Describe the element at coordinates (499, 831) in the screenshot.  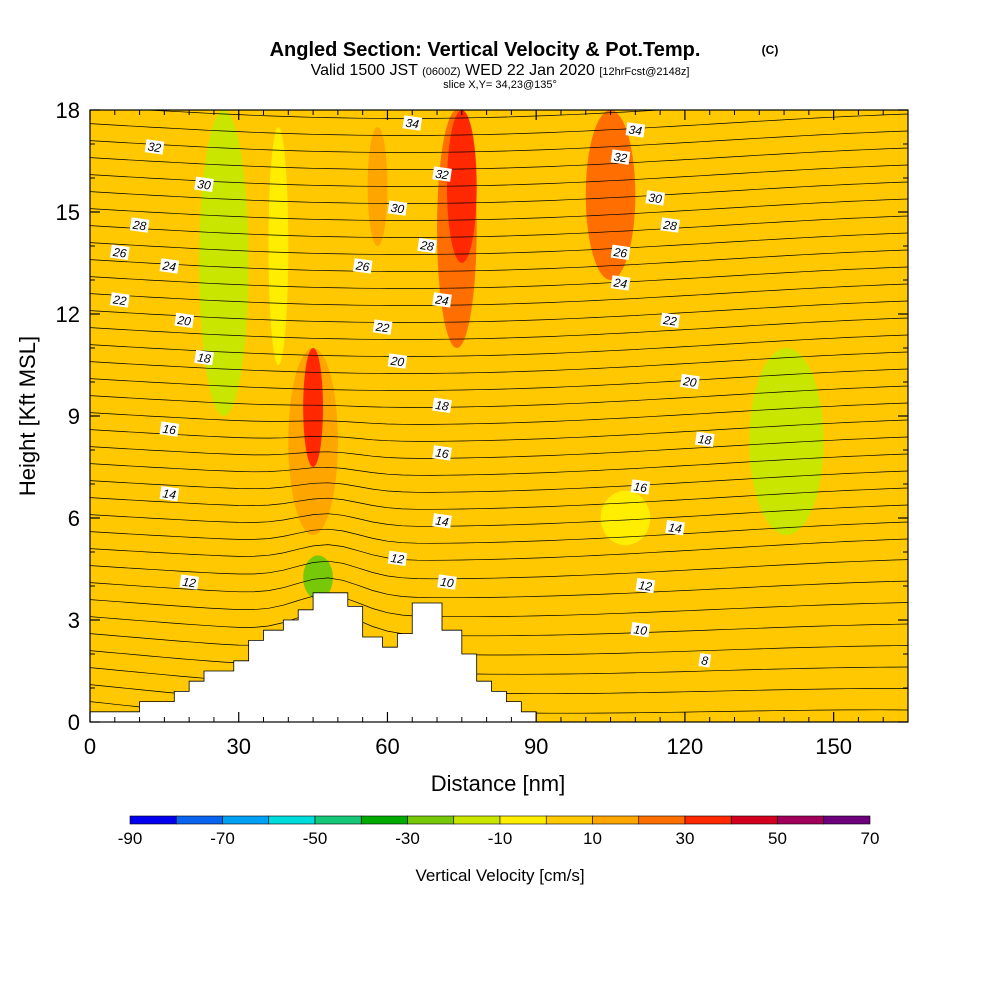
I see `colorbar: -90 -70 -50 -30 -10 10 30 50 70` at that location.